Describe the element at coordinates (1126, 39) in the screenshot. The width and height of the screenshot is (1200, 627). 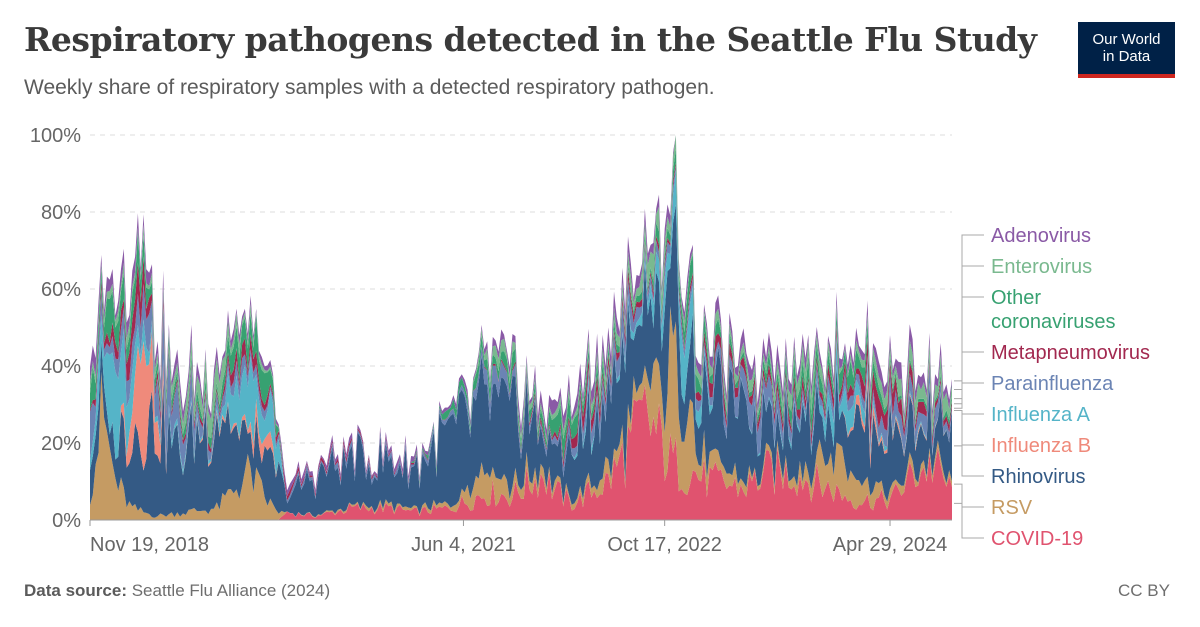
I see `logo-line-1: Our World` at that location.